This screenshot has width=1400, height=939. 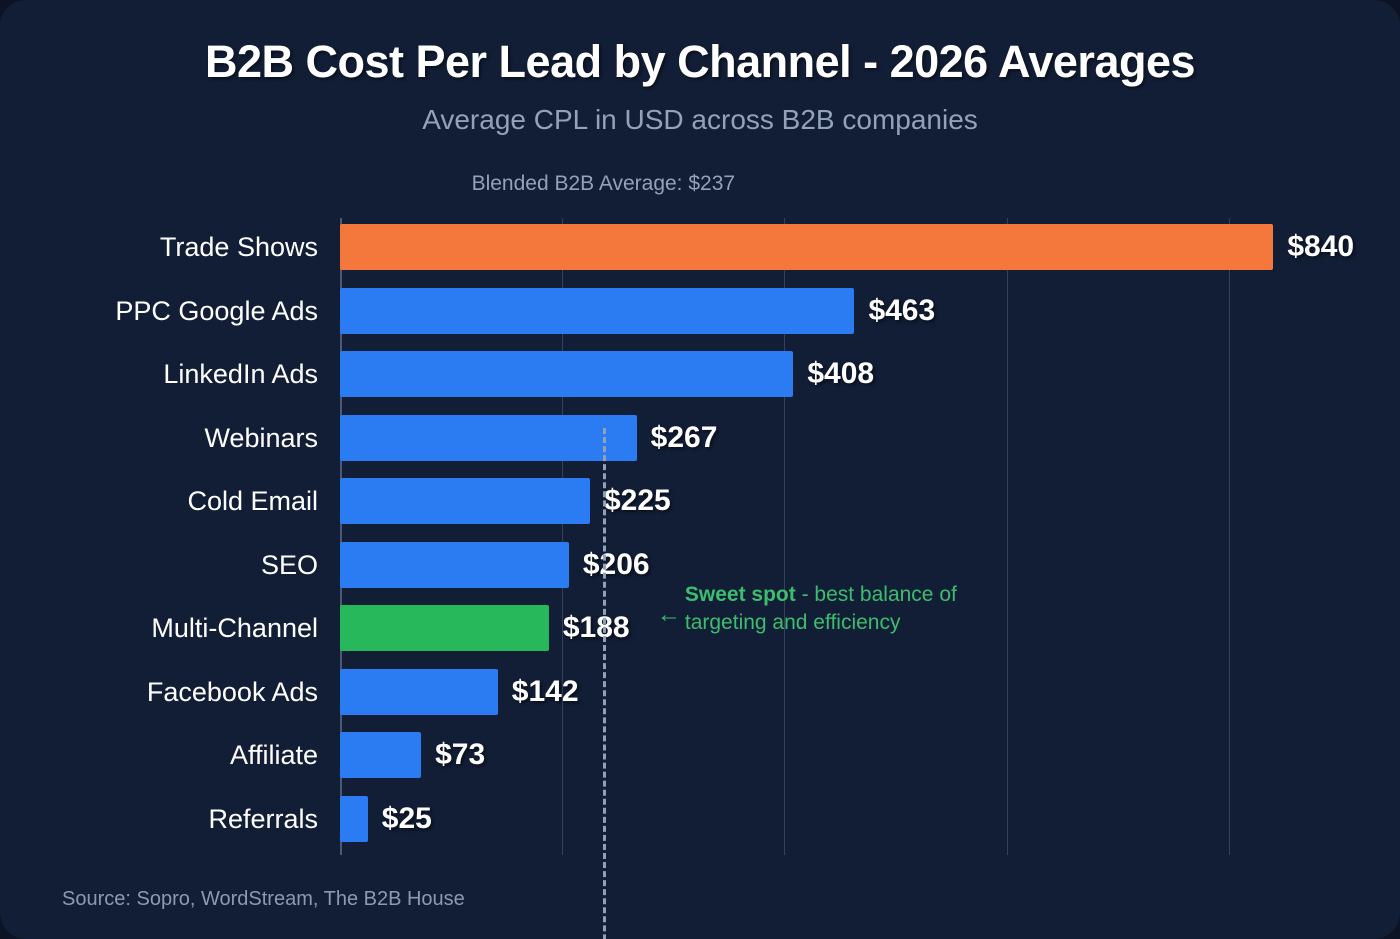 I want to click on bar-value-label: $73, so click(x=460, y=754).